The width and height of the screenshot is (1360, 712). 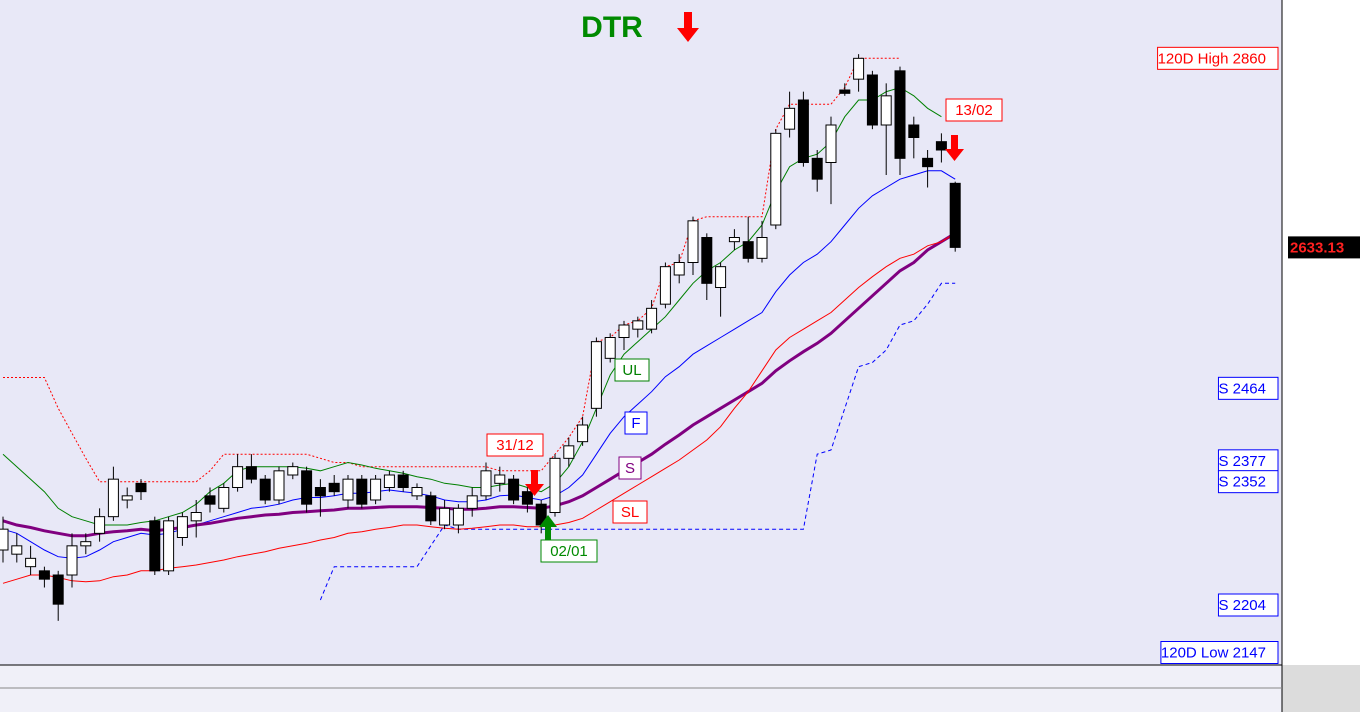 I want to click on level-label-text: 120D Low 2147, so click(x=1213, y=652).